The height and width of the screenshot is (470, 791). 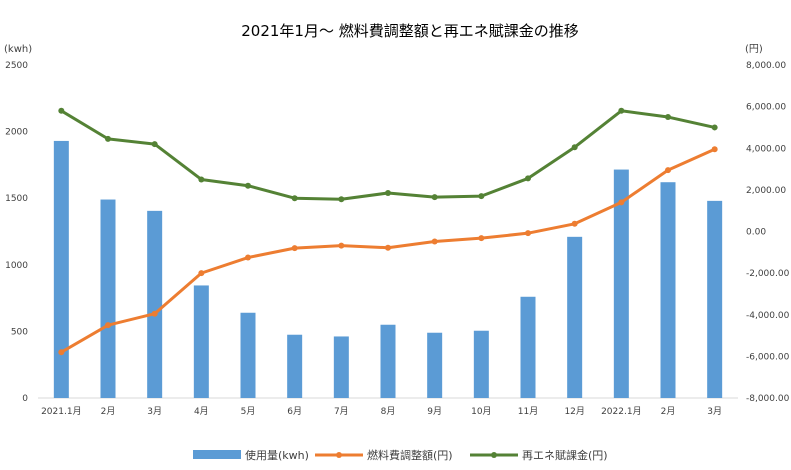 What do you see at coordinates (201, 411) in the screenshot?
I see `x-tick-label: 4月` at bounding box center [201, 411].